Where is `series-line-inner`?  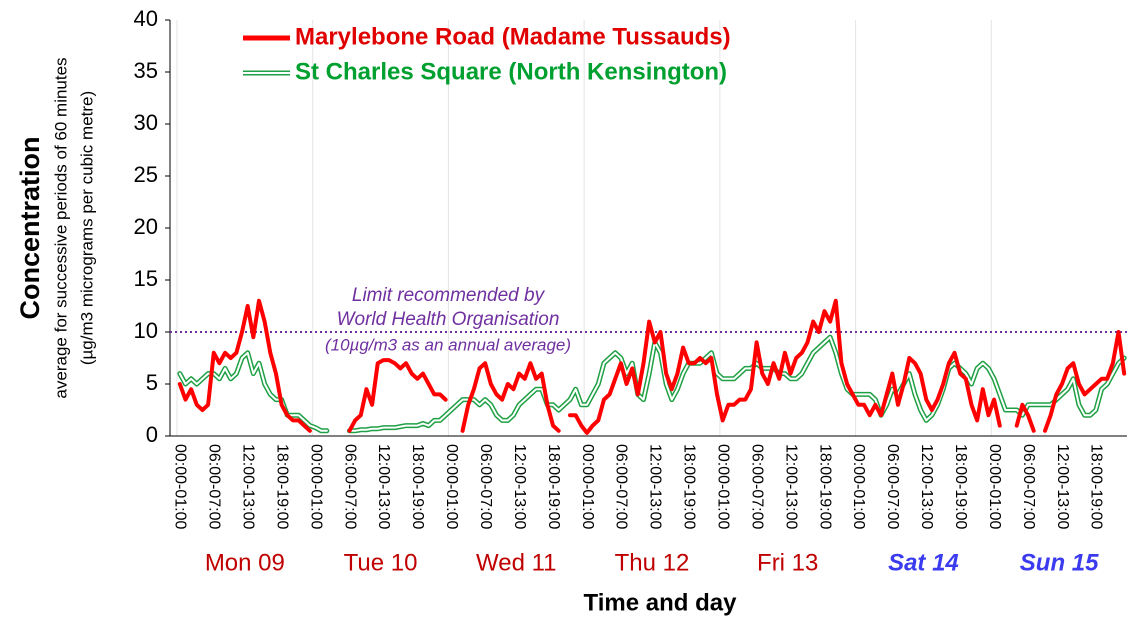
series-line-inner is located at coordinates (652, 384).